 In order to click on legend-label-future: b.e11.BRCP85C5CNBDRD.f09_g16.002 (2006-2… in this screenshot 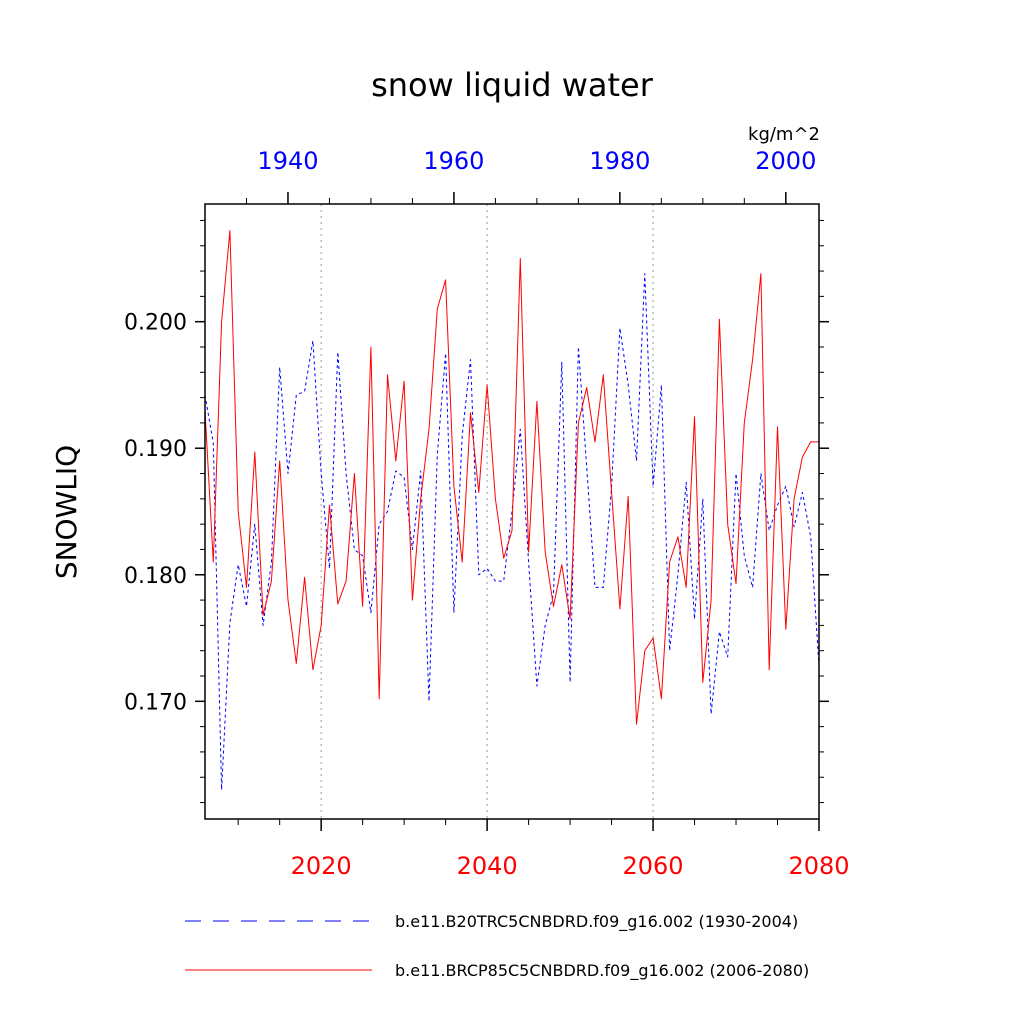, I will do `click(602, 971)`.